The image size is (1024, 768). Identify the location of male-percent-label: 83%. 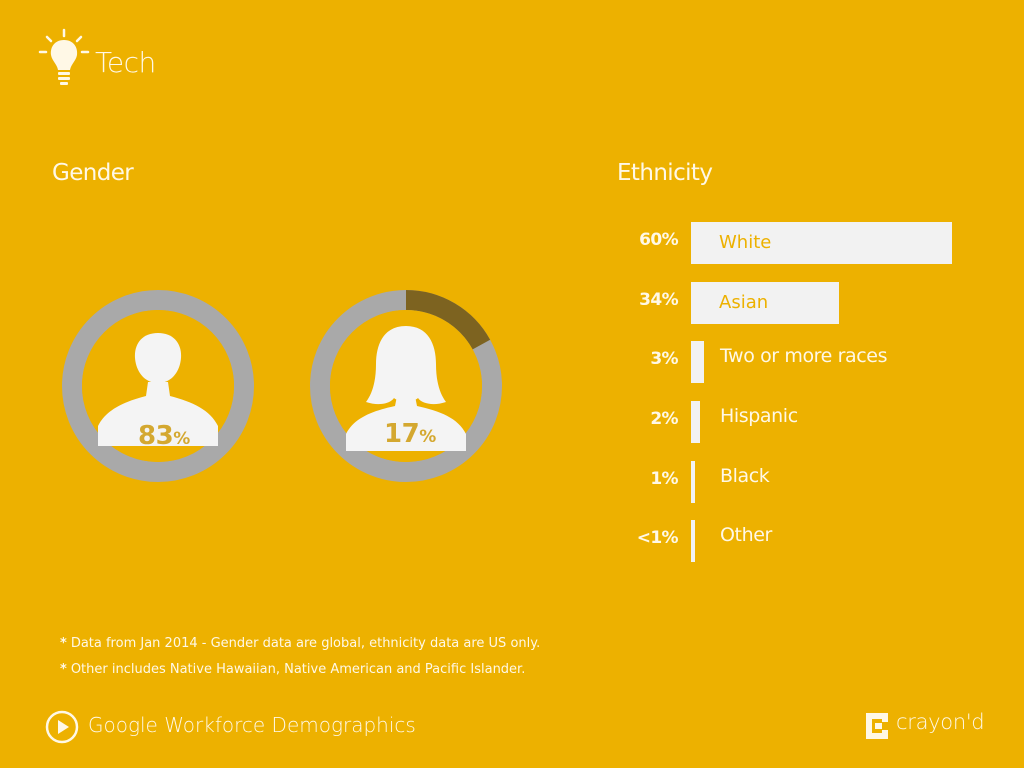
(164, 436).